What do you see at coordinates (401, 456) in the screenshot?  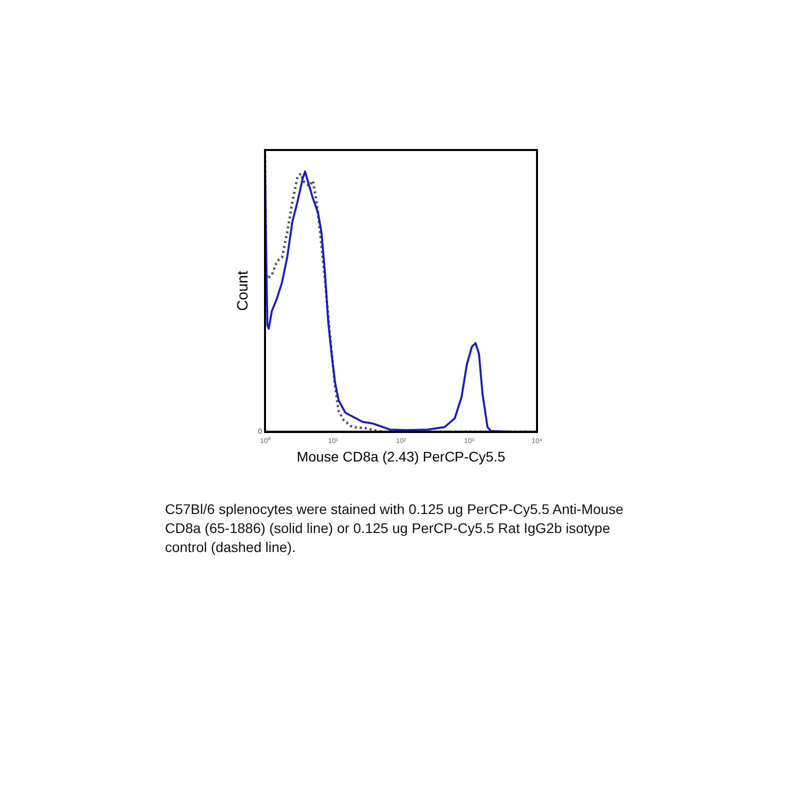 I see `x-axis-title: Mouse CD8a (2.43) PerCP-Cy5.5` at bounding box center [401, 456].